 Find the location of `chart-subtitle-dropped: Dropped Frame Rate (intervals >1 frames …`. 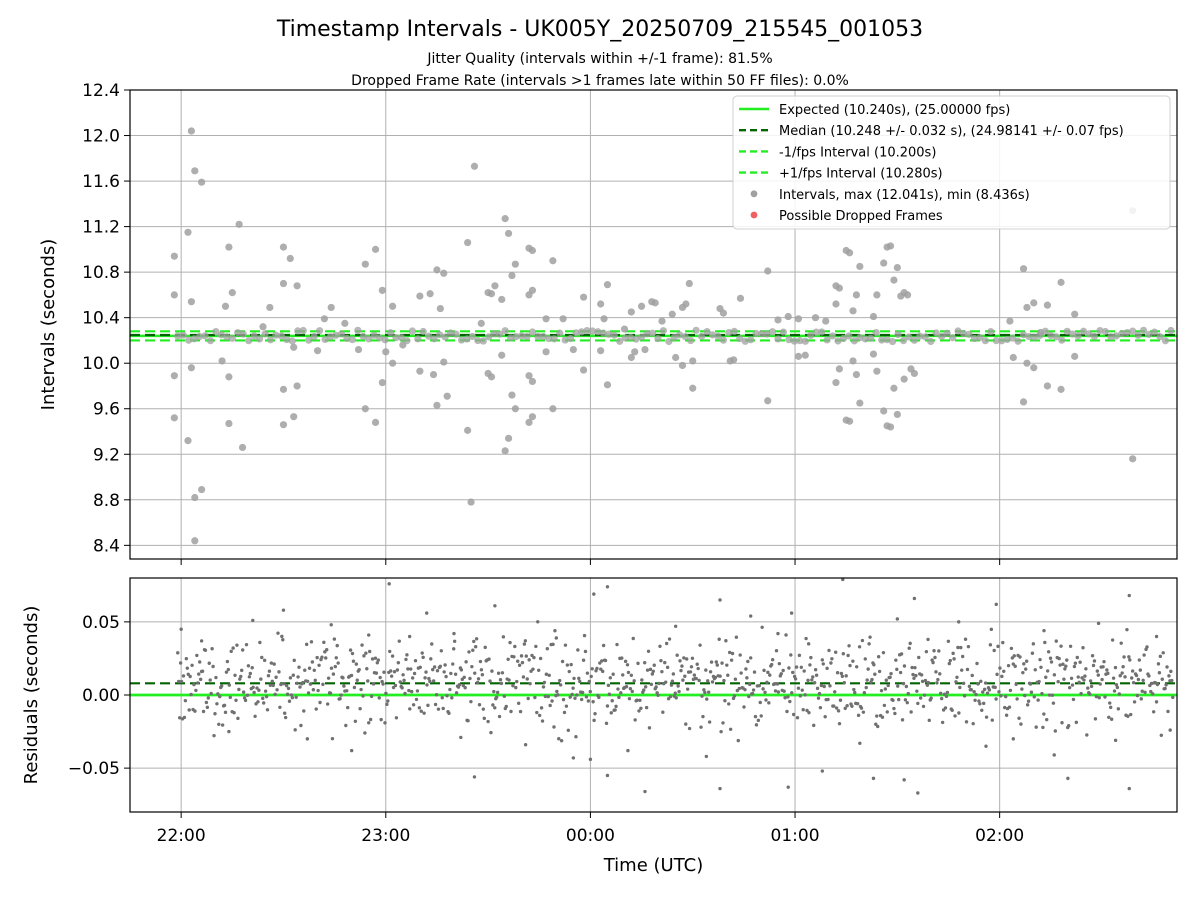

chart-subtitle-dropped: Dropped Frame Rate (intervals >1 frames … is located at coordinates (600, 81).